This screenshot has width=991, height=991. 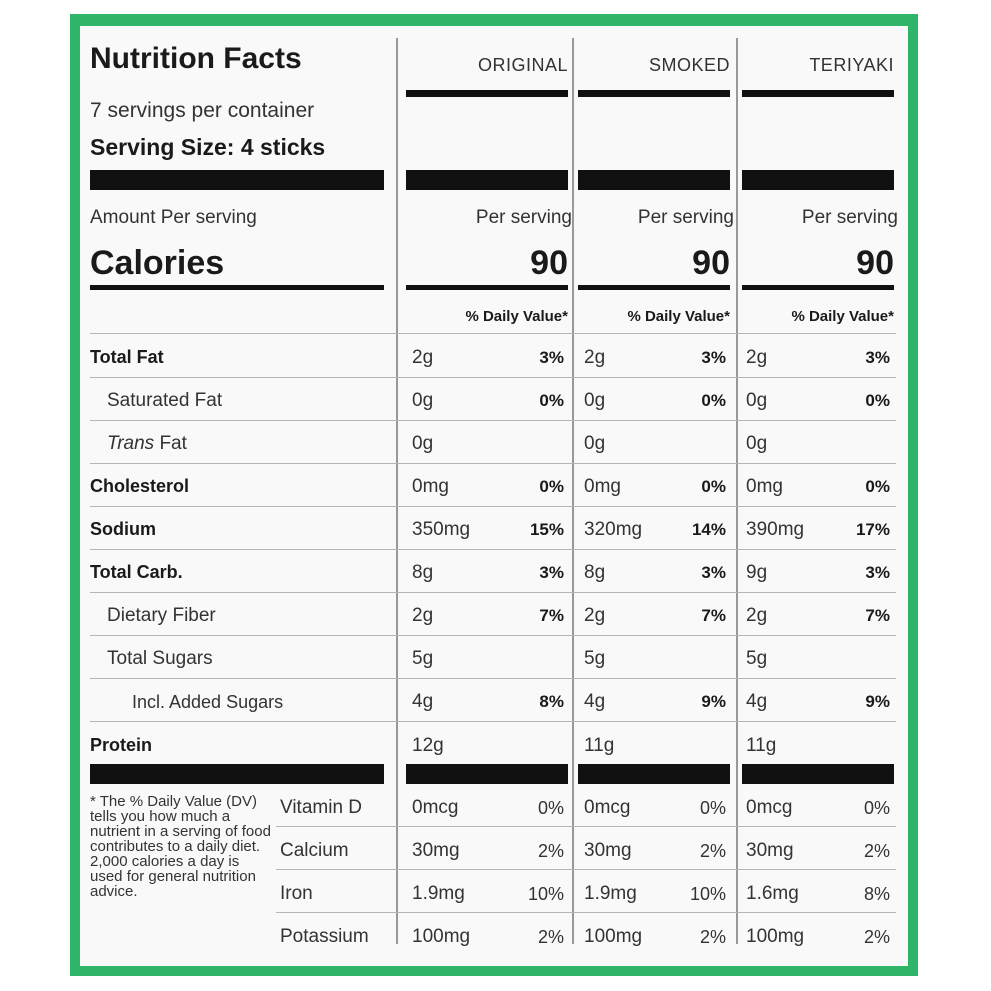 I want to click on vitamin-label: Potassium, so click(x=324, y=936).